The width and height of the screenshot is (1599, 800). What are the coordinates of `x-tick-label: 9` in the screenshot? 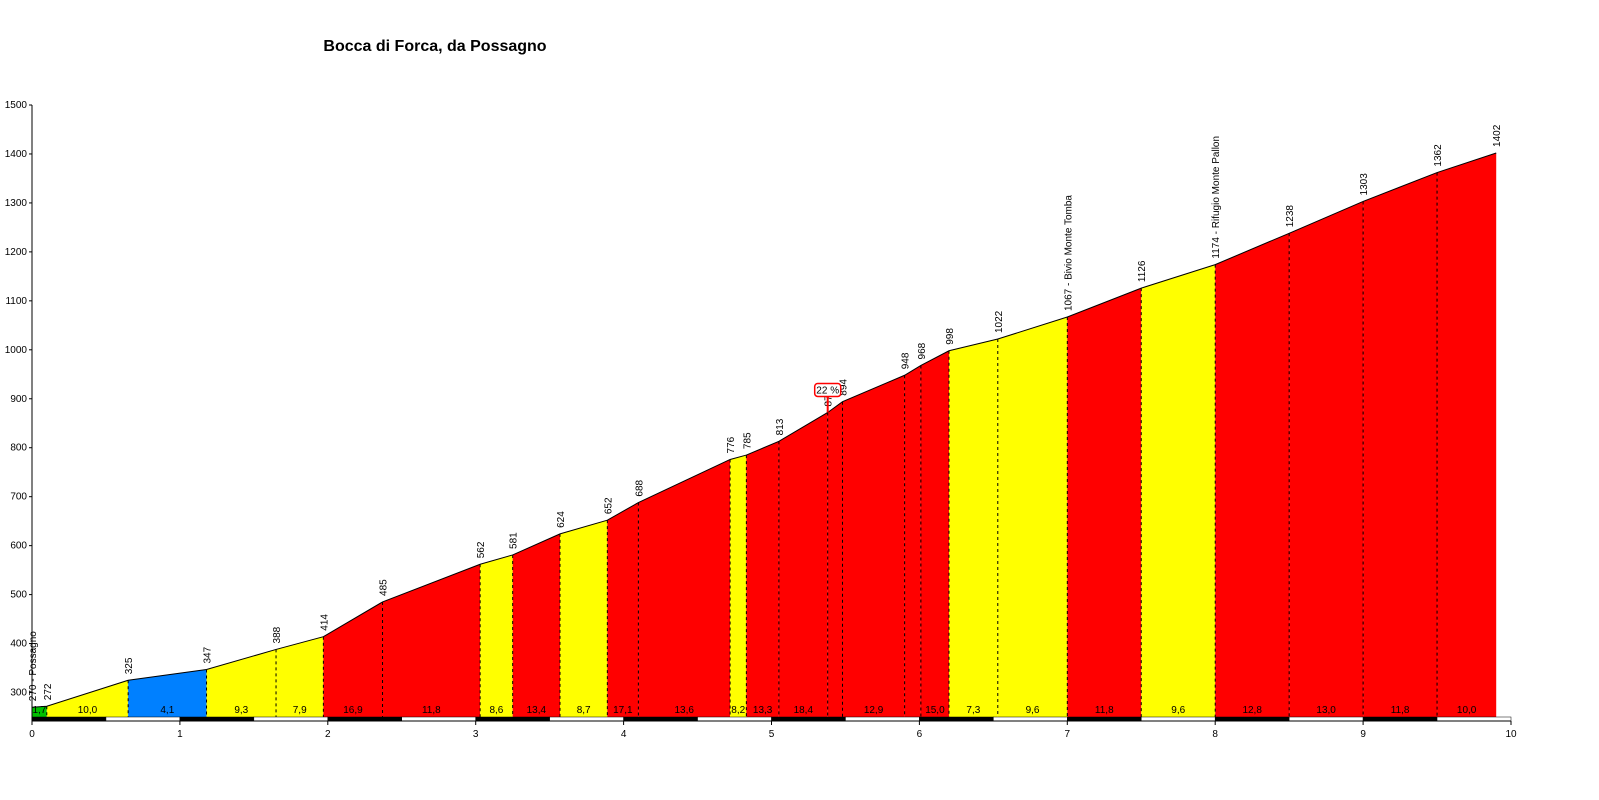 It's located at (1363, 734).